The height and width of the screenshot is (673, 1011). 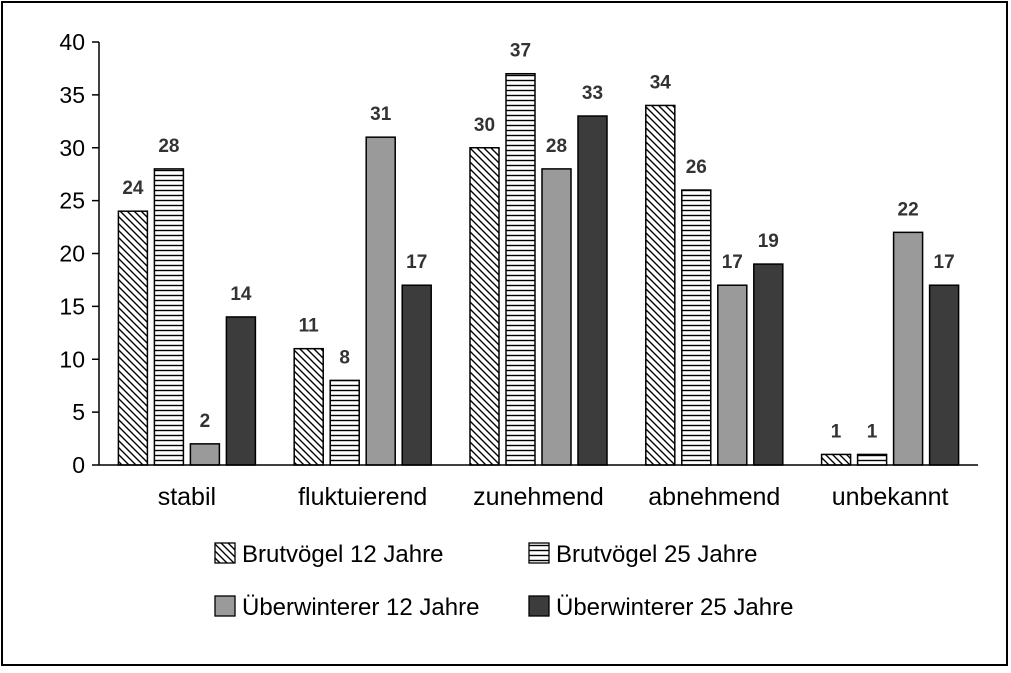 What do you see at coordinates (520, 51) in the screenshot?
I see `data-label: 37` at bounding box center [520, 51].